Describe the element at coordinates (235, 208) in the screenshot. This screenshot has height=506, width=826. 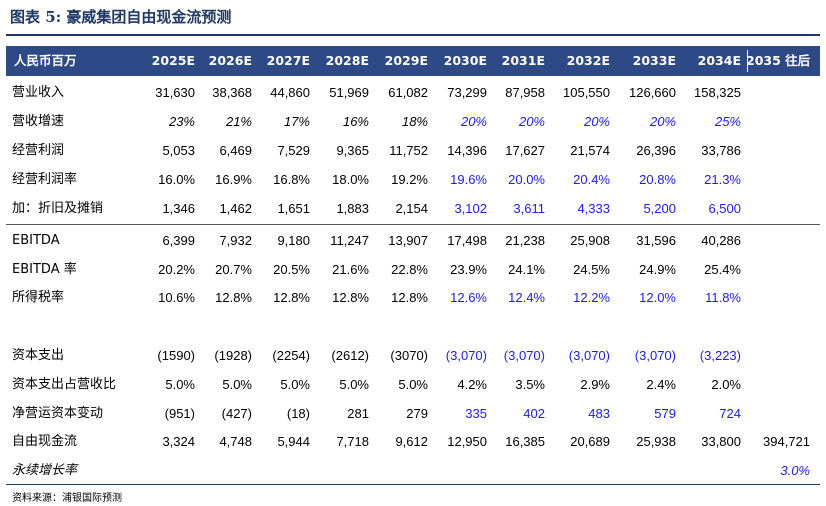
I see `table-cell: 1,462` at that location.